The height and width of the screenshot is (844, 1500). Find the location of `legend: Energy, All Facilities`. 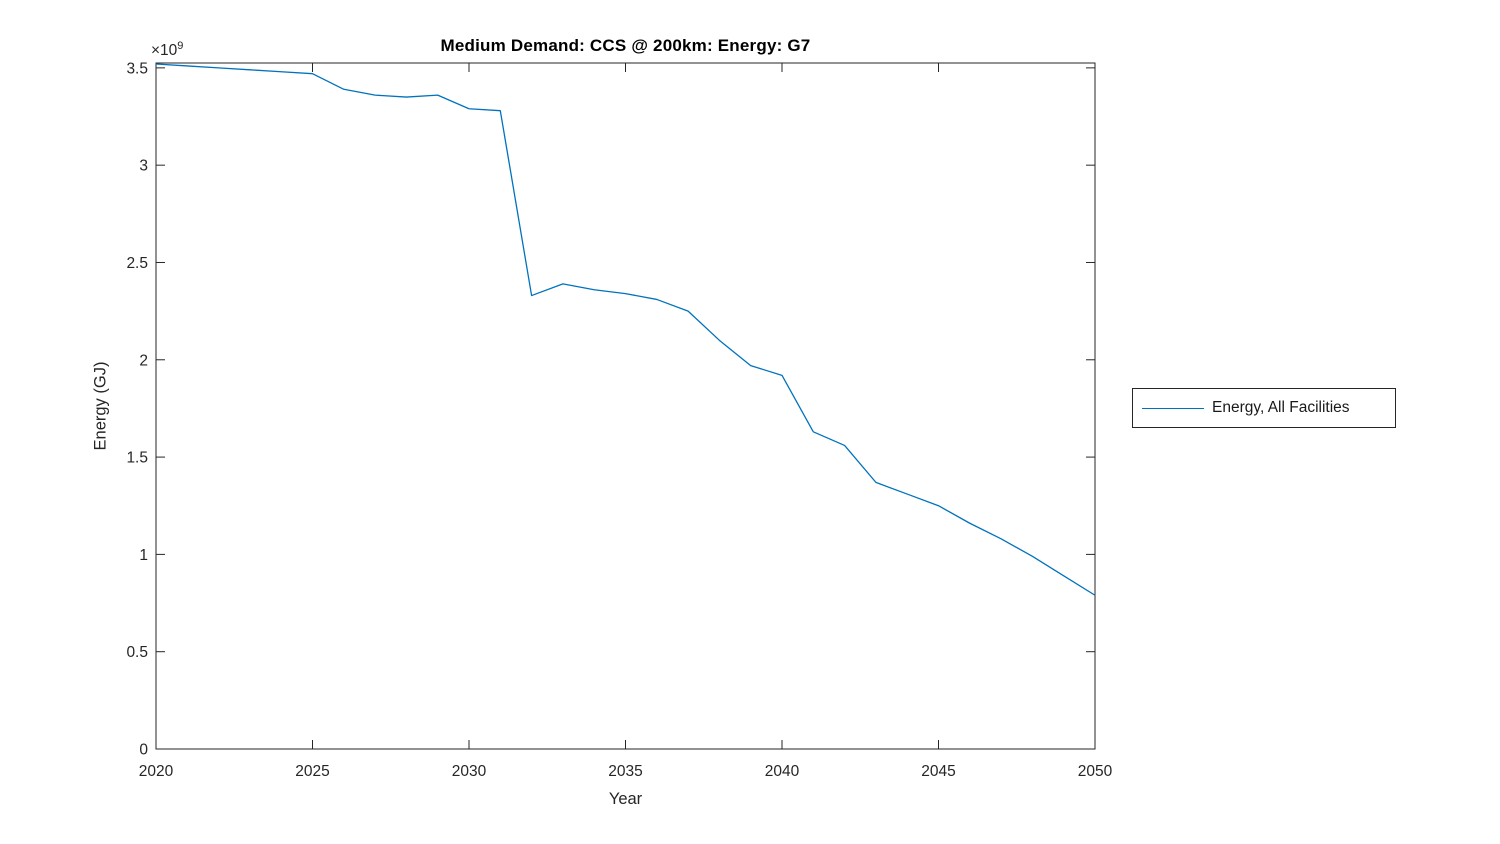

legend: Energy, All Facilities is located at coordinates (1264, 408).